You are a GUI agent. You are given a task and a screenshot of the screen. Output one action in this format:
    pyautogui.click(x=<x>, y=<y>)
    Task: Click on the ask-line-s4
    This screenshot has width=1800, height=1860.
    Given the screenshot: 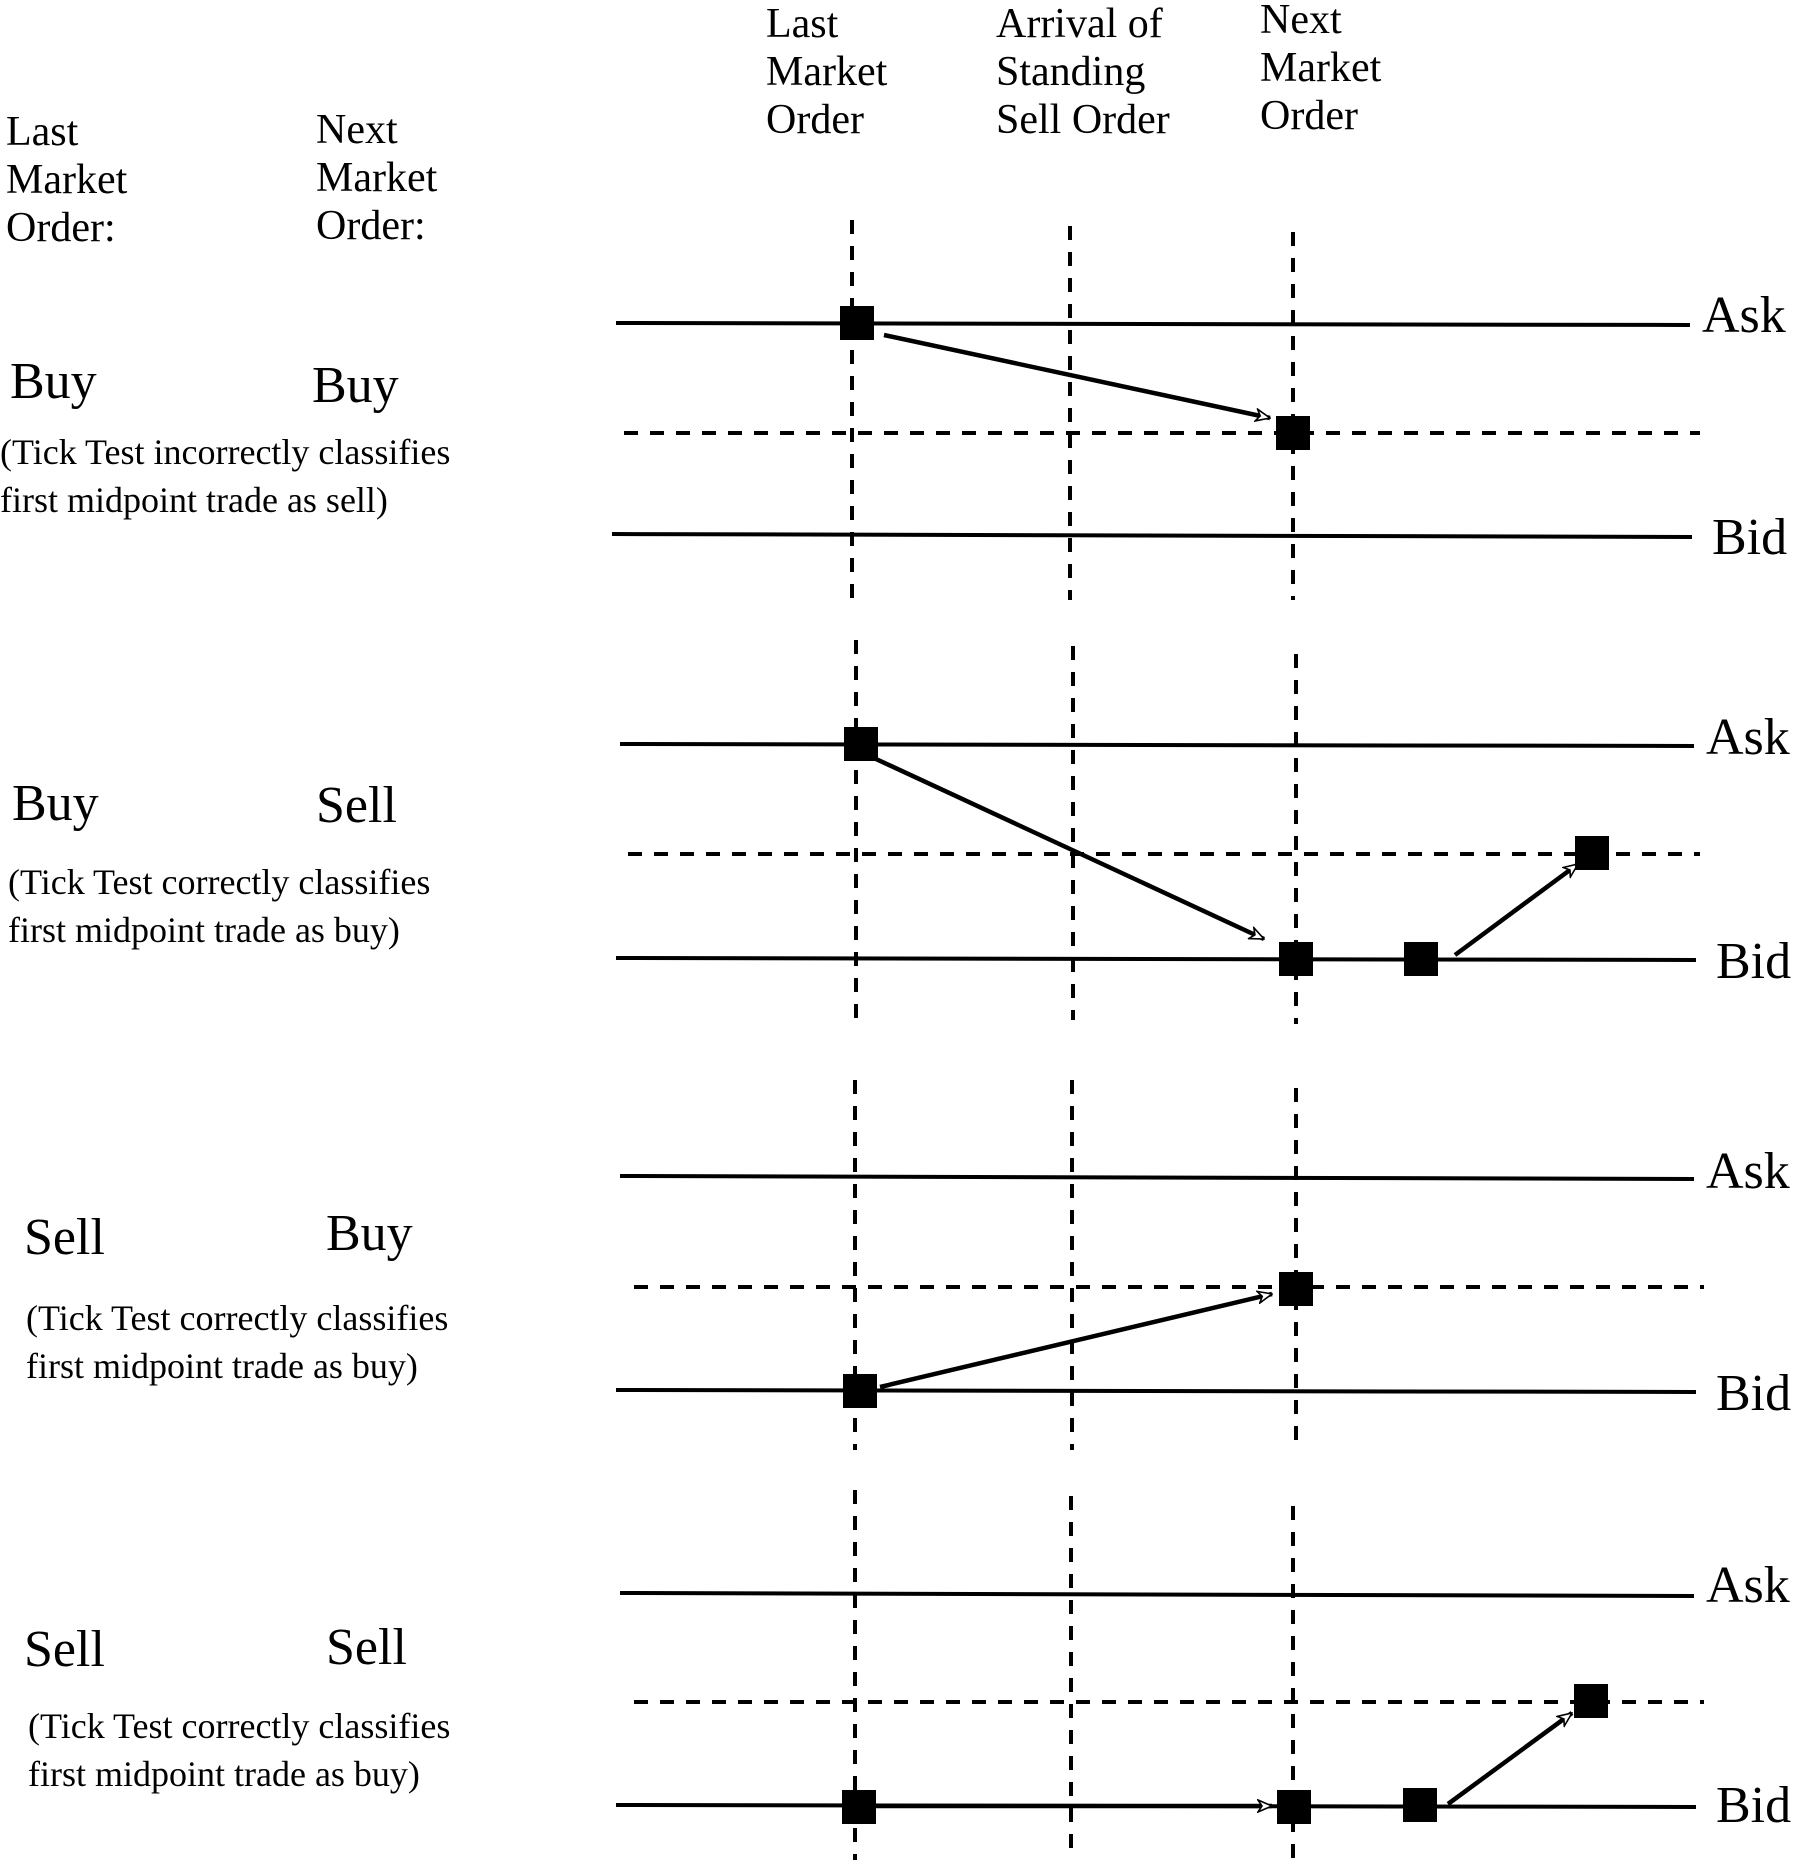 What is the action you would take?
    pyautogui.click(x=1157, y=1594)
    